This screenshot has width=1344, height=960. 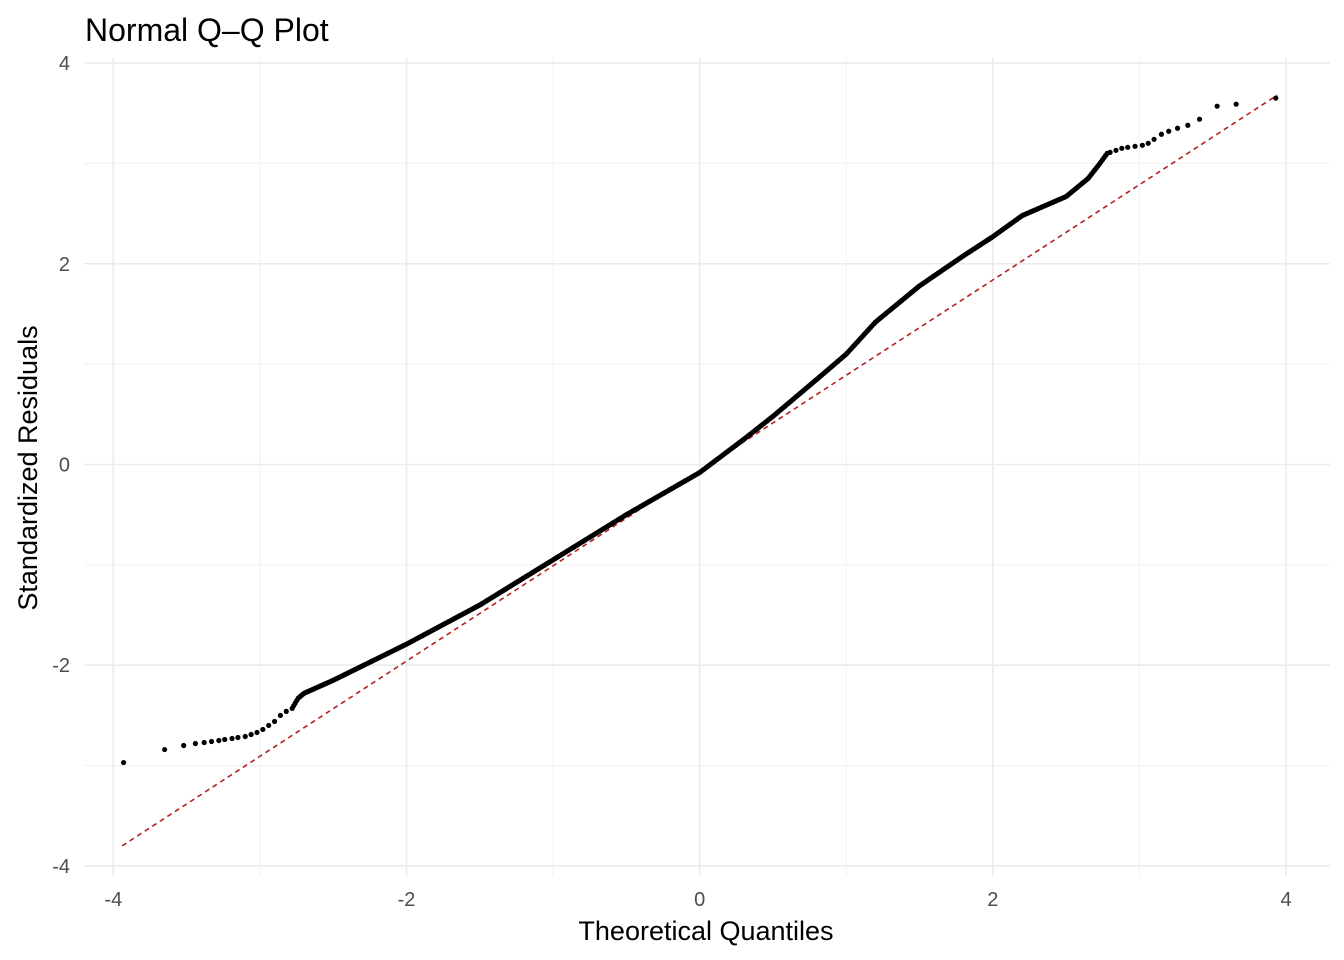 What do you see at coordinates (64, 64) in the screenshot?
I see `y-tick-label: 4` at bounding box center [64, 64].